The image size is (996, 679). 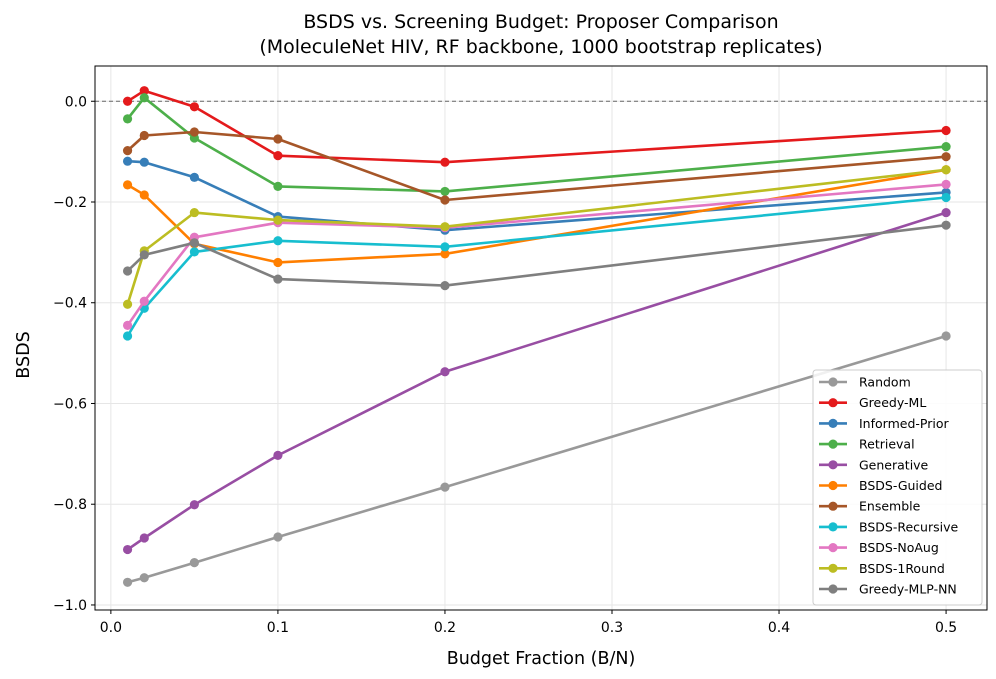 I want to click on x-tick-label: 0.2, so click(x=445, y=628).